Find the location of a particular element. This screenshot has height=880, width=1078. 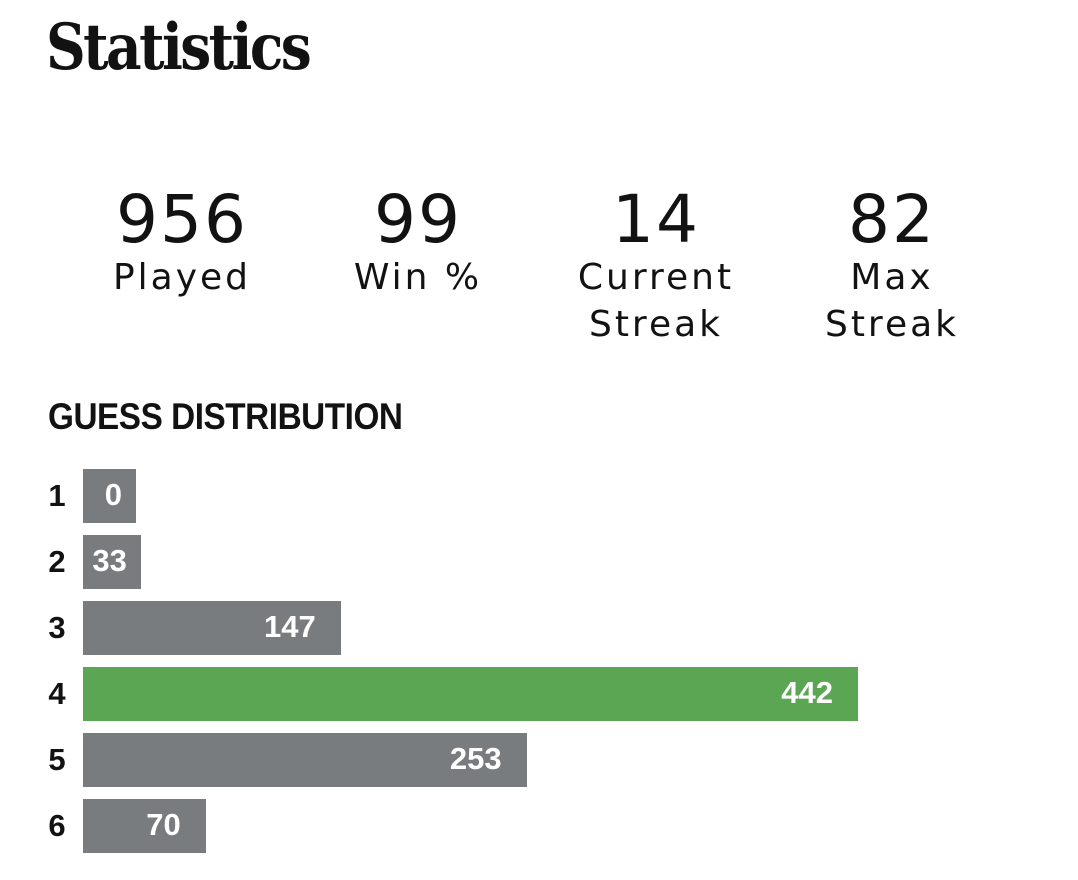

stat-label: Win % is located at coordinates (418, 277).